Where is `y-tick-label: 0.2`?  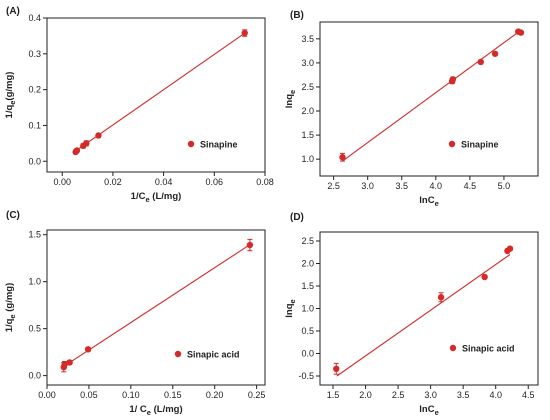
y-tick-label: 0.2 is located at coordinates (34, 90).